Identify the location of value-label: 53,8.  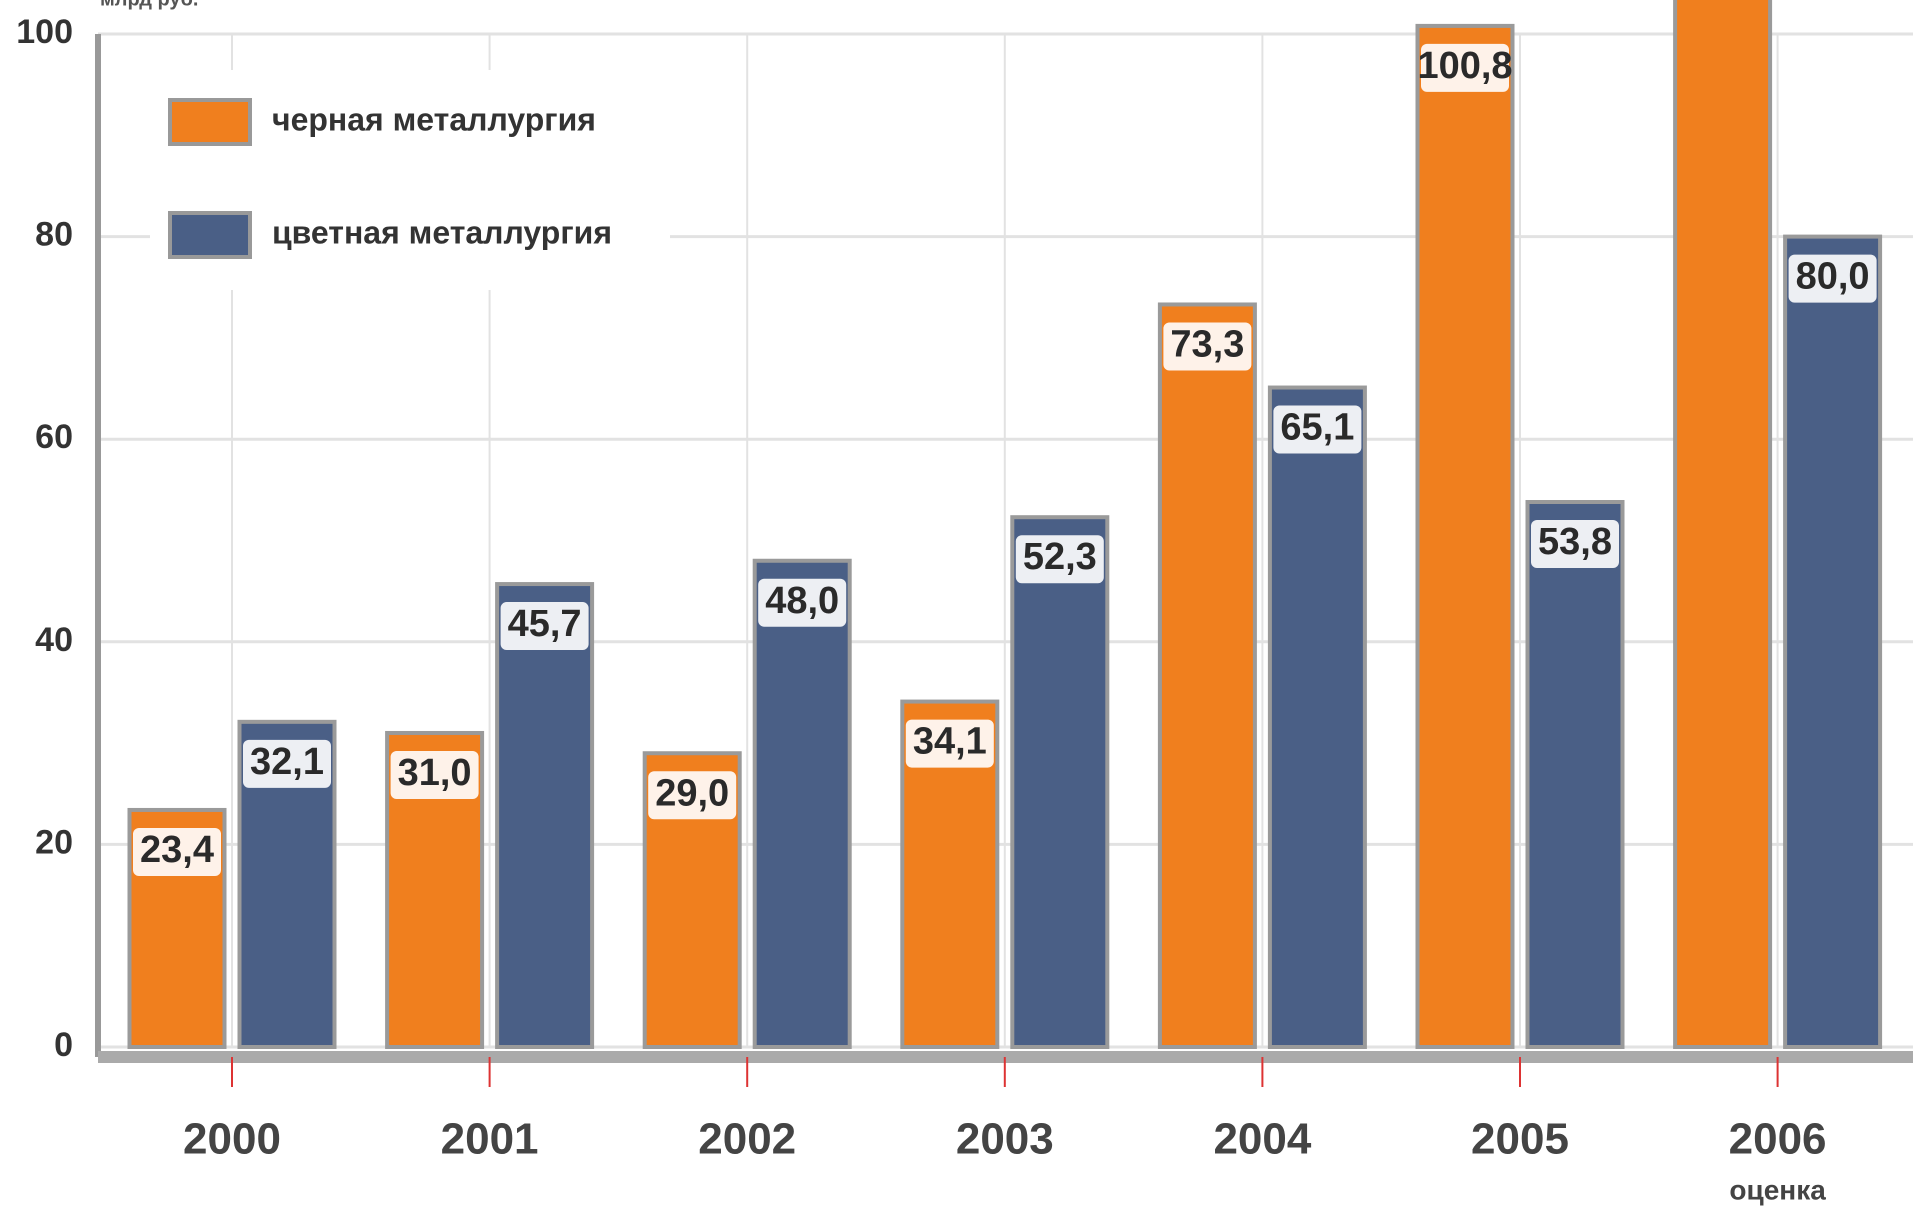
(1575, 542).